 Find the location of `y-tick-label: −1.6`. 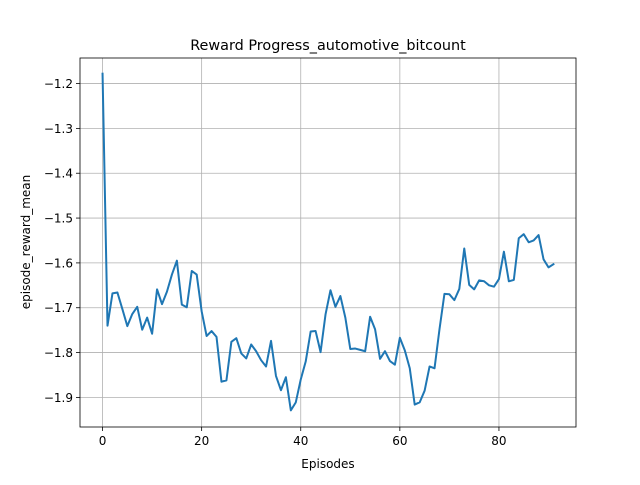

y-tick-label: −1.6 is located at coordinates (58, 263).